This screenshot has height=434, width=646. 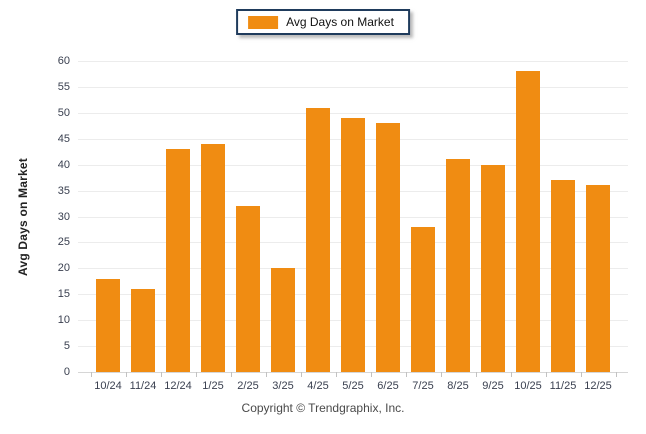 I want to click on y-tick-label-30: 30, so click(x=63, y=216).